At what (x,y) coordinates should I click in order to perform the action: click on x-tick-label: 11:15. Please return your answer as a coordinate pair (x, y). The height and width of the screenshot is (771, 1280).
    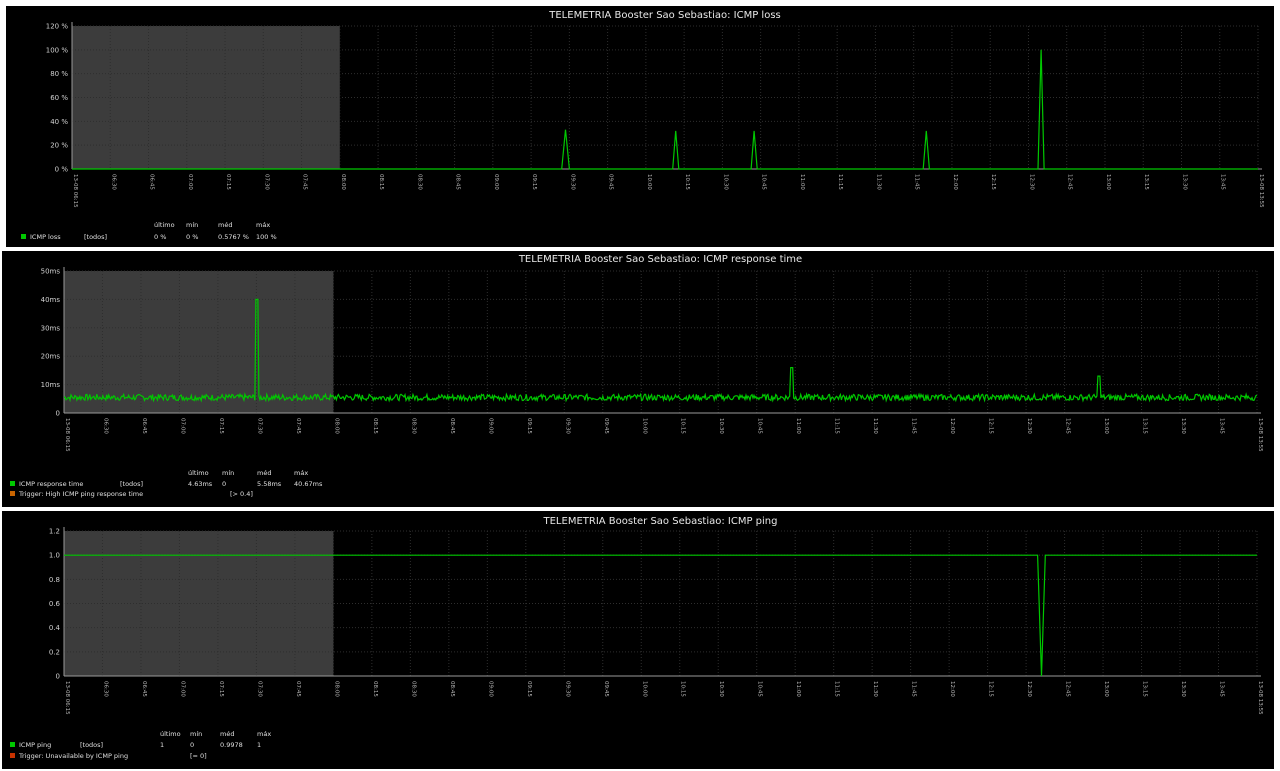
    Looking at the image, I should click on (837, 426).